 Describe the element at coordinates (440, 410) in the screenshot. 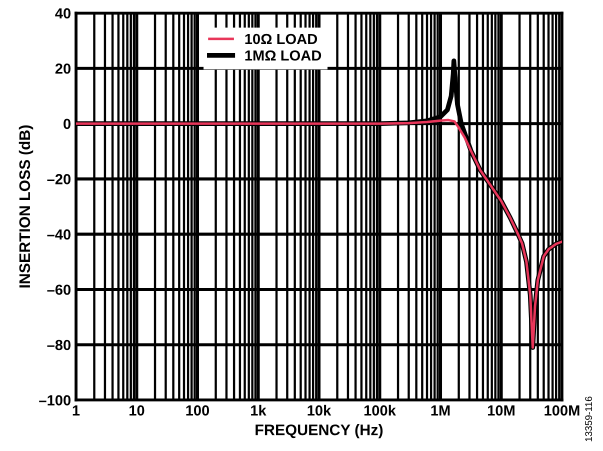

I see `x-tick-label: 1M` at that location.